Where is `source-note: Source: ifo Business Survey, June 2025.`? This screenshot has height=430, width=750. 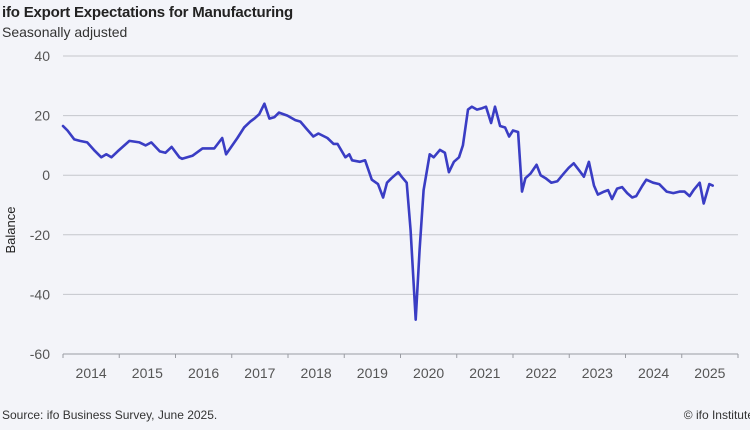 source-note: Source: ifo Business Survey, June 2025. is located at coordinates (110, 415).